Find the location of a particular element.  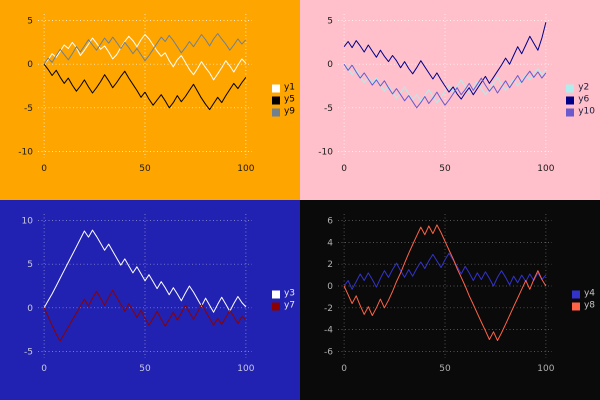

y-tick-label: -2 is located at coordinates (328, 309).